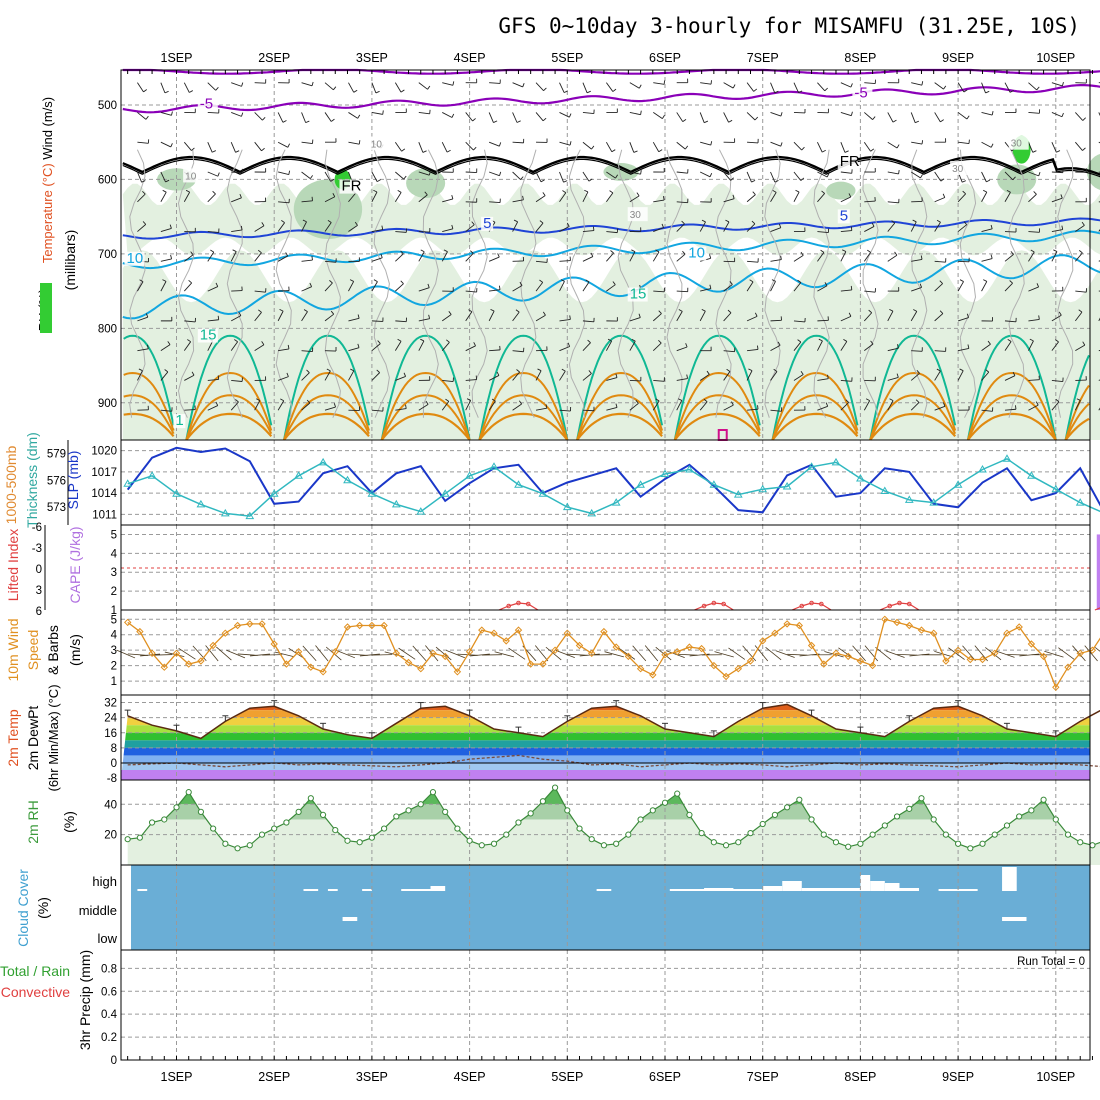 The height and width of the screenshot is (1100, 1100). I want to click on li-ytick-label: -3, so click(37, 549).